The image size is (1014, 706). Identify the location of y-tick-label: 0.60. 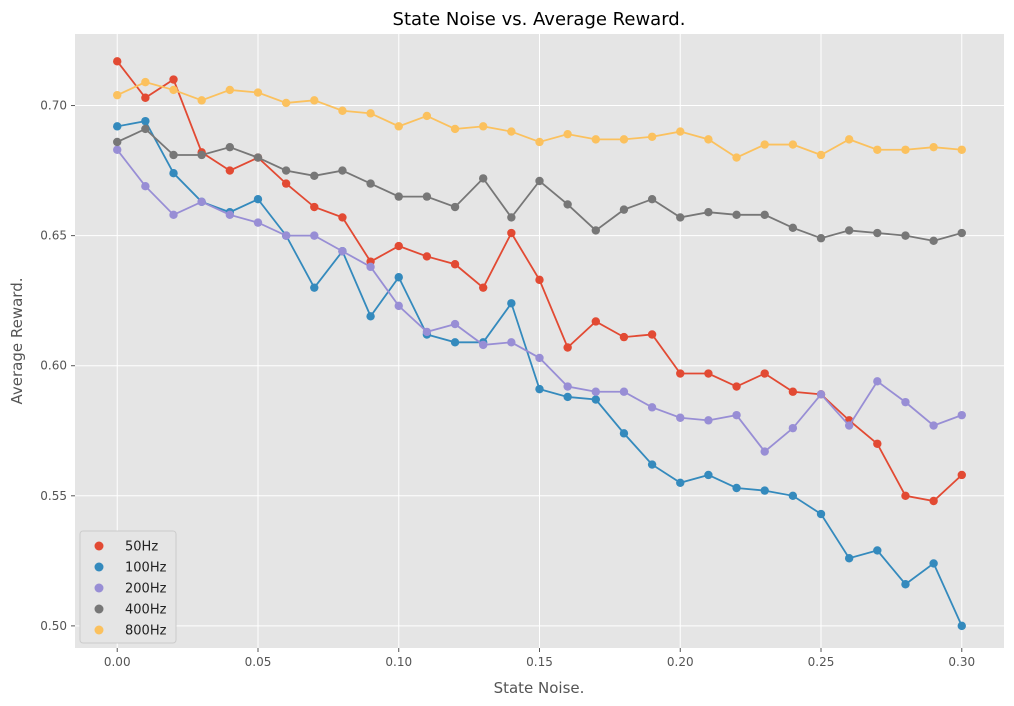
(53, 366).